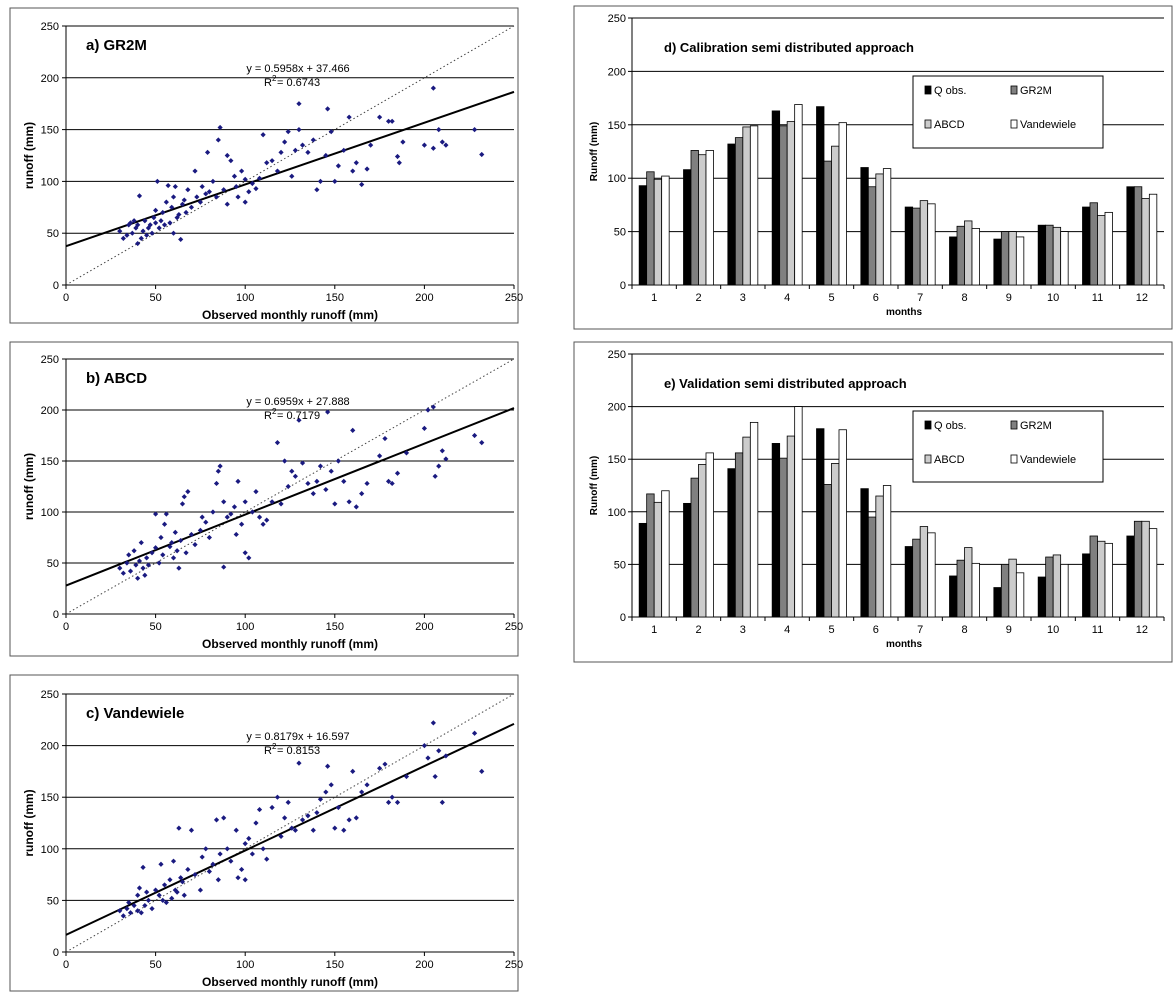 The height and width of the screenshot is (994, 1176). What do you see at coordinates (29, 486) in the screenshot?
I see `y-axis-label: runoff (mm)` at bounding box center [29, 486].